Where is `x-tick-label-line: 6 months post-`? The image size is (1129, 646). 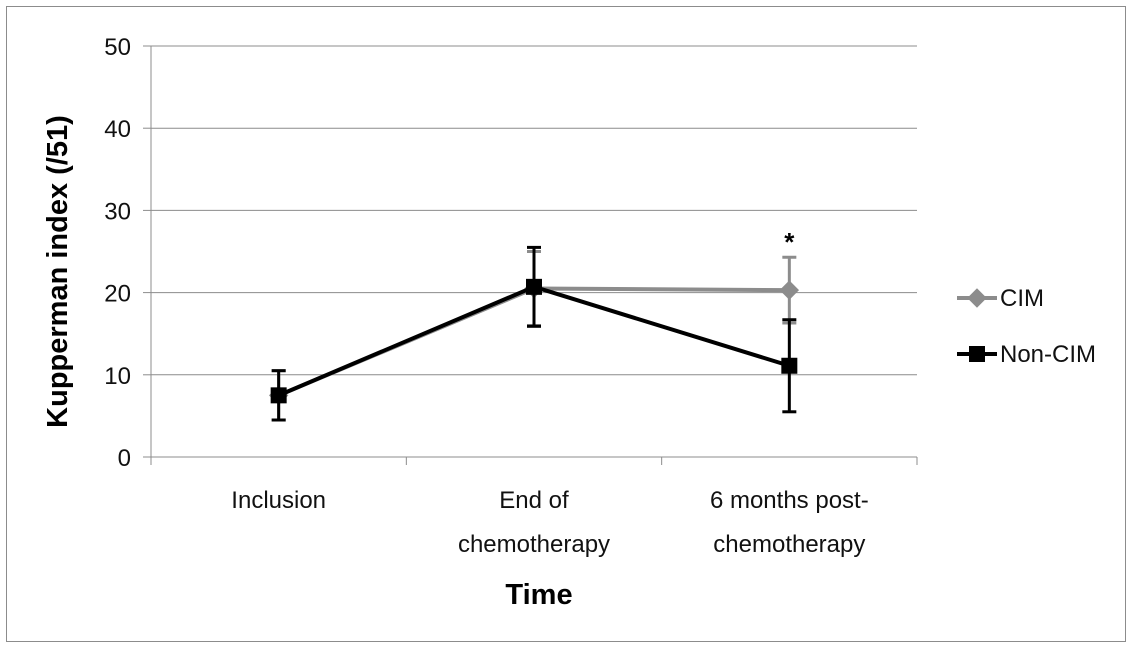
x-tick-label-line: 6 months post- is located at coordinates (789, 500).